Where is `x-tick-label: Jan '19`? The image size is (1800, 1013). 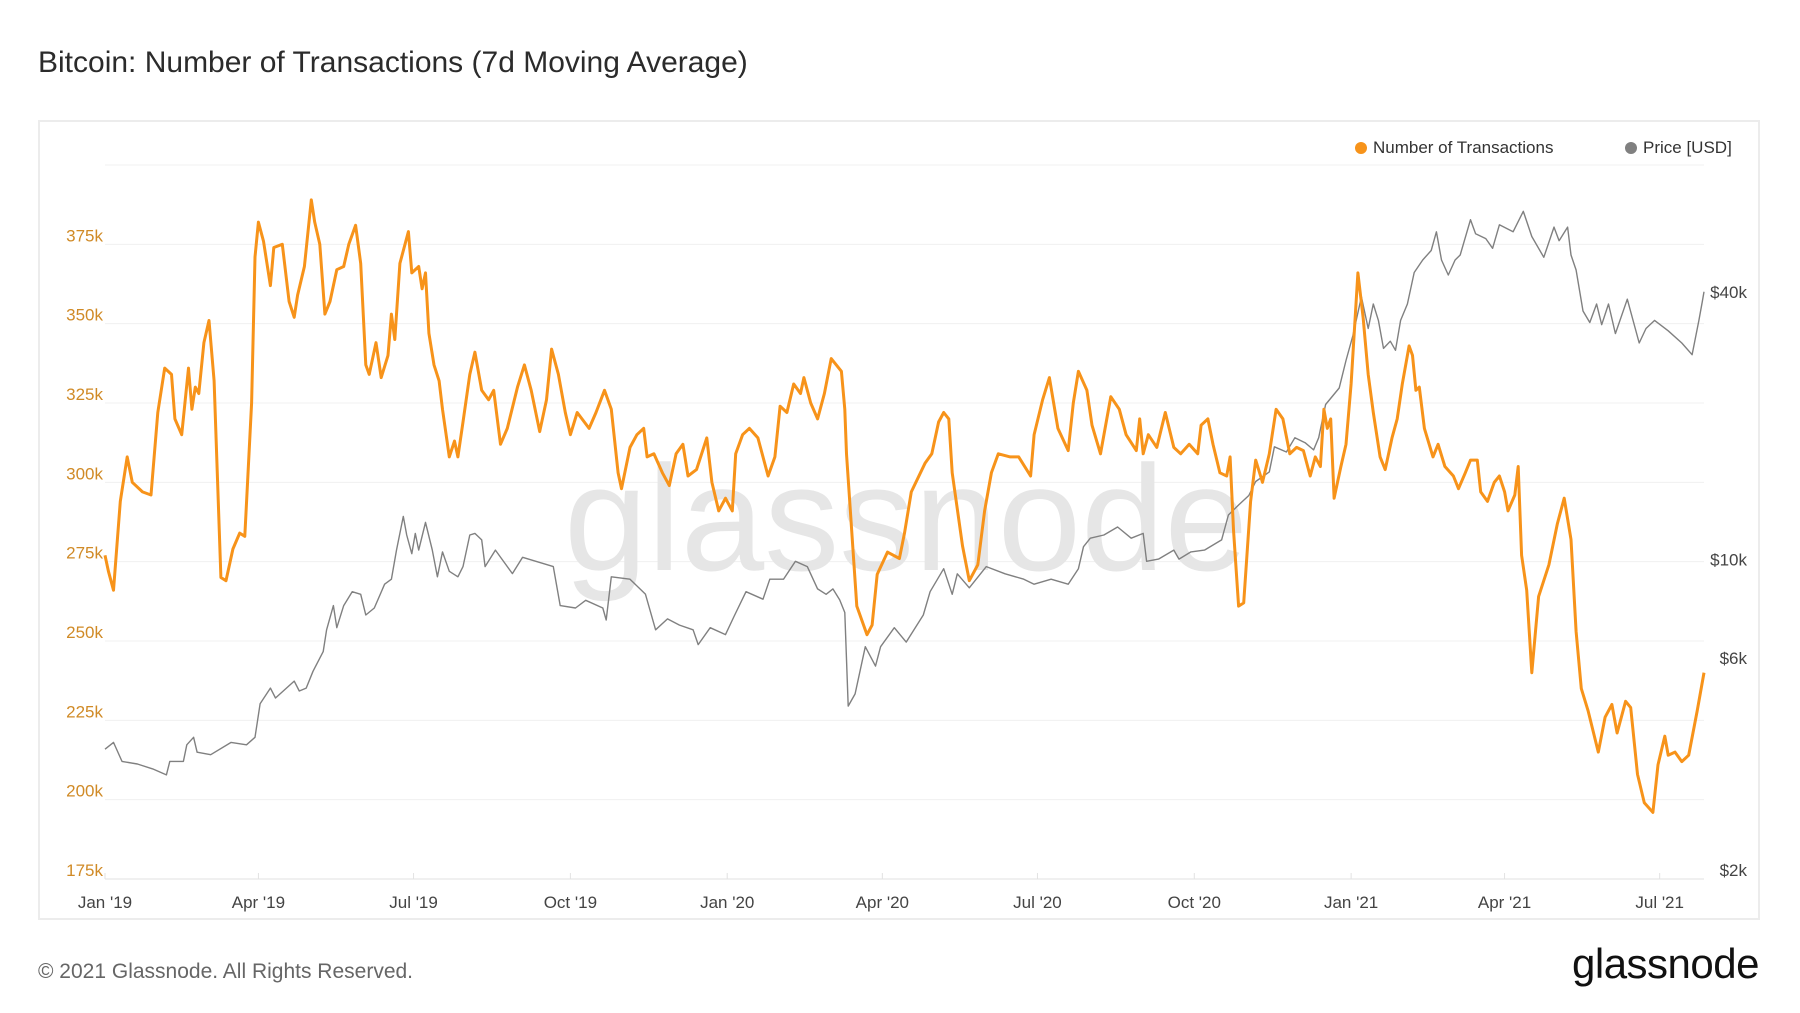
x-tick-label: Jan '19 is located at coordinates (105, 902).